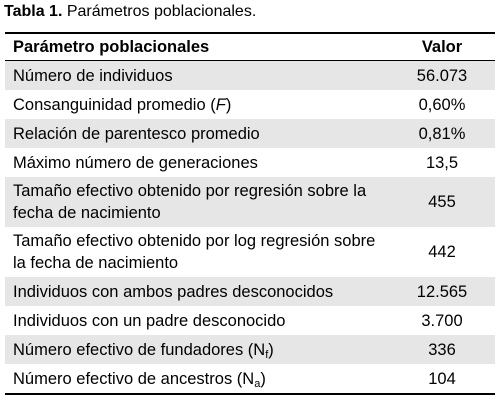 The image size is (499, 400). I want to click on row-value: 0,81%, so click(442, 133).